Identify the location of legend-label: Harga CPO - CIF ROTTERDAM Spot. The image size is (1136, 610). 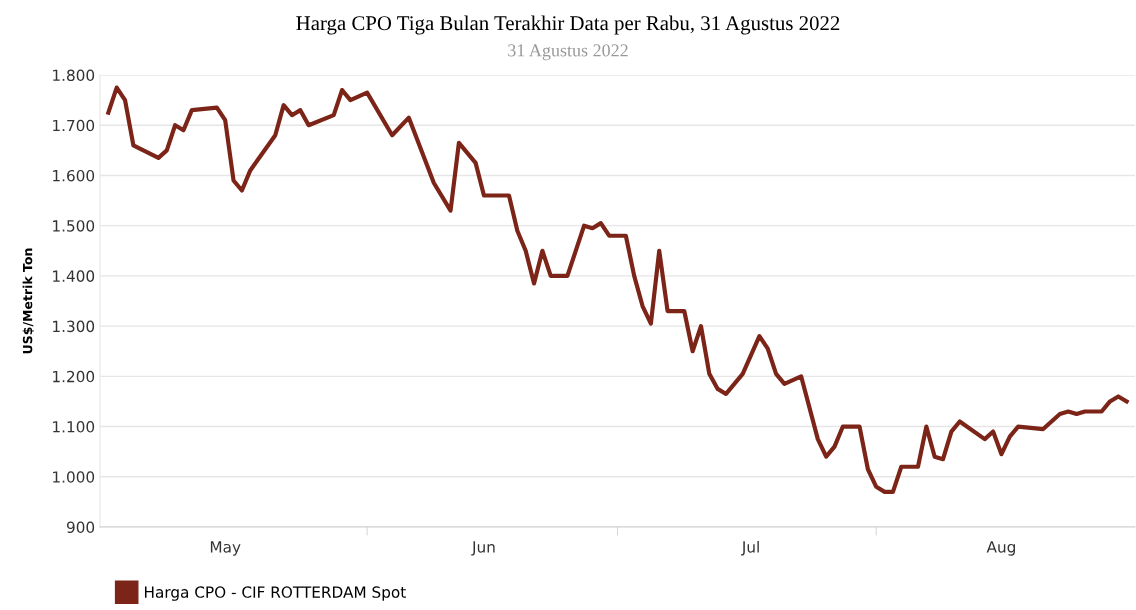
(275, 593).